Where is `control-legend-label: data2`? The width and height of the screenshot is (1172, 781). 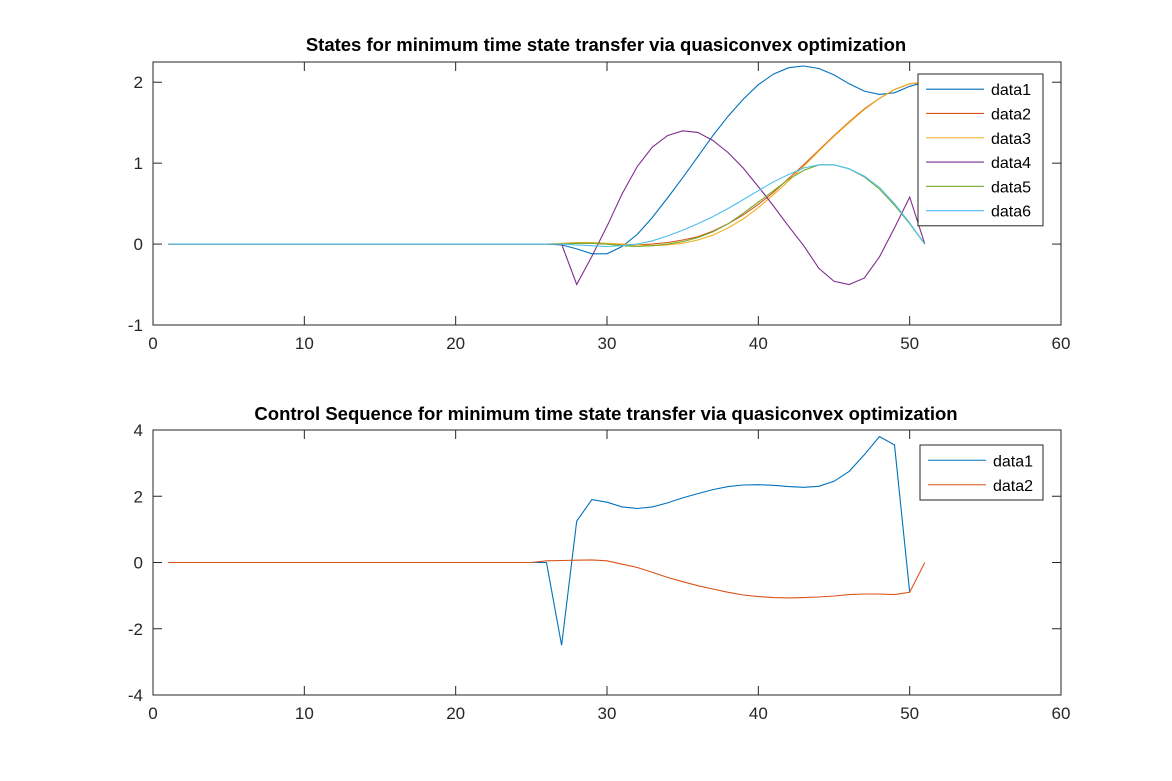
control-legend-label: data2 is located at coordinates (1013, 486).